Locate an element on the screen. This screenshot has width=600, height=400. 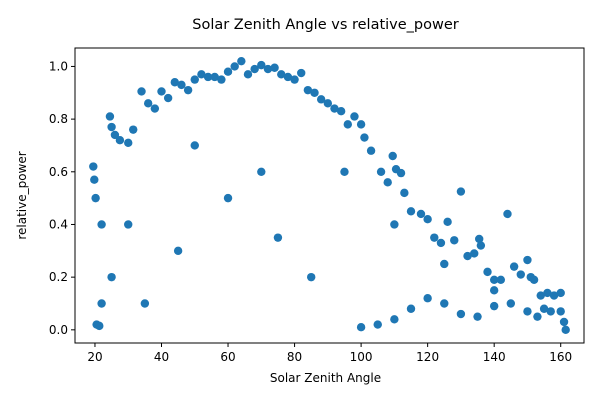
x-tick-label: 40 is located at coordinates (161, 357).